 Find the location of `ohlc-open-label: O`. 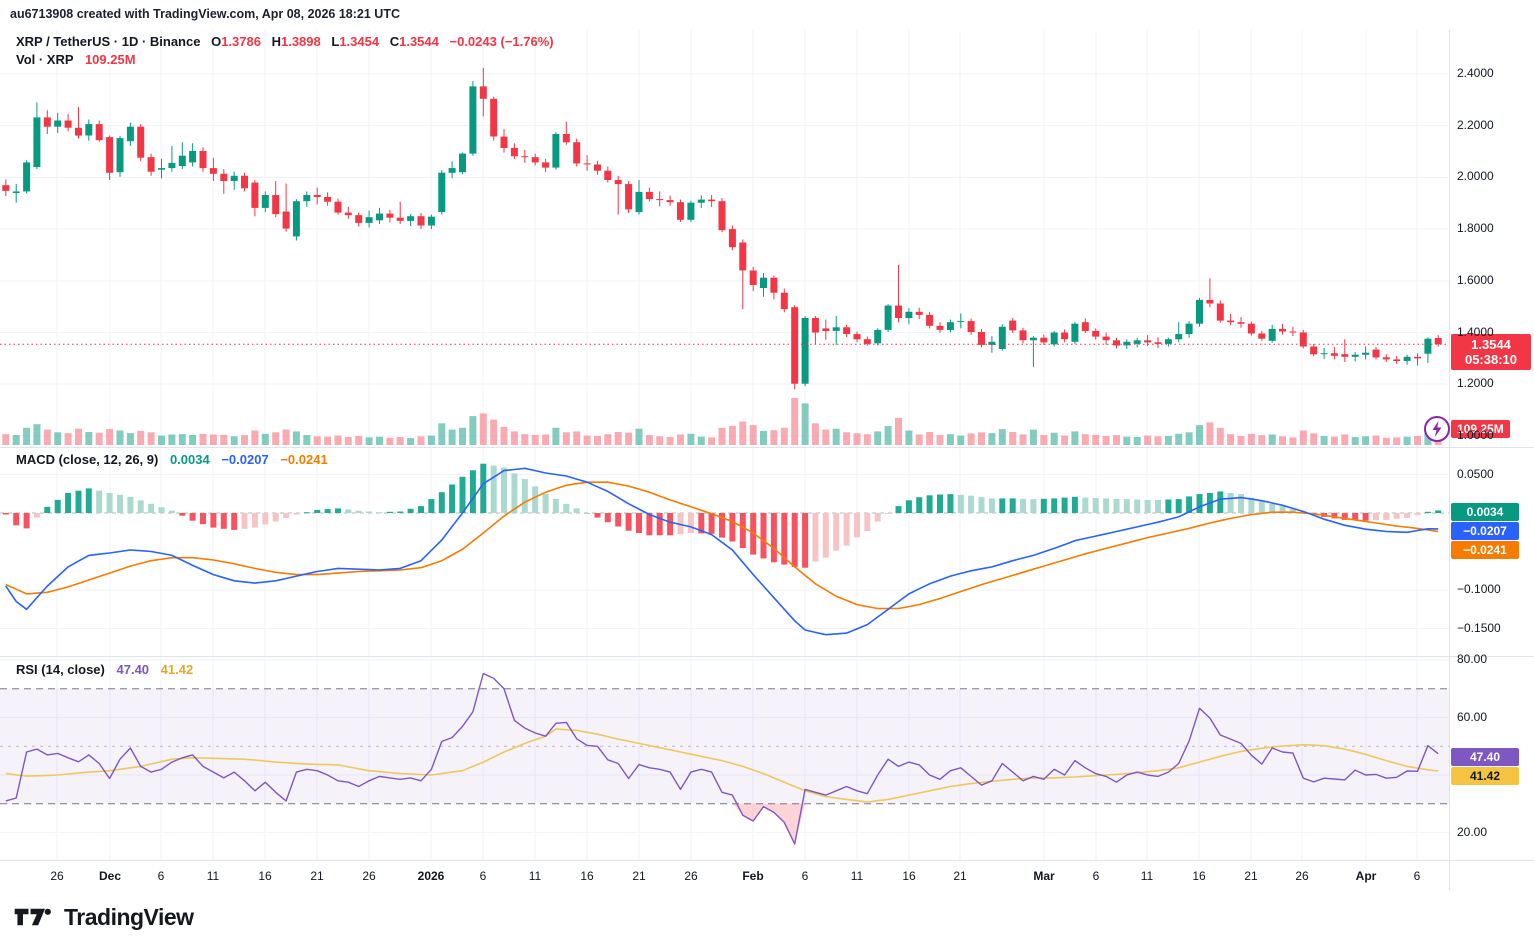

ohlc-open-label: O is located at coordinates (216, 41).